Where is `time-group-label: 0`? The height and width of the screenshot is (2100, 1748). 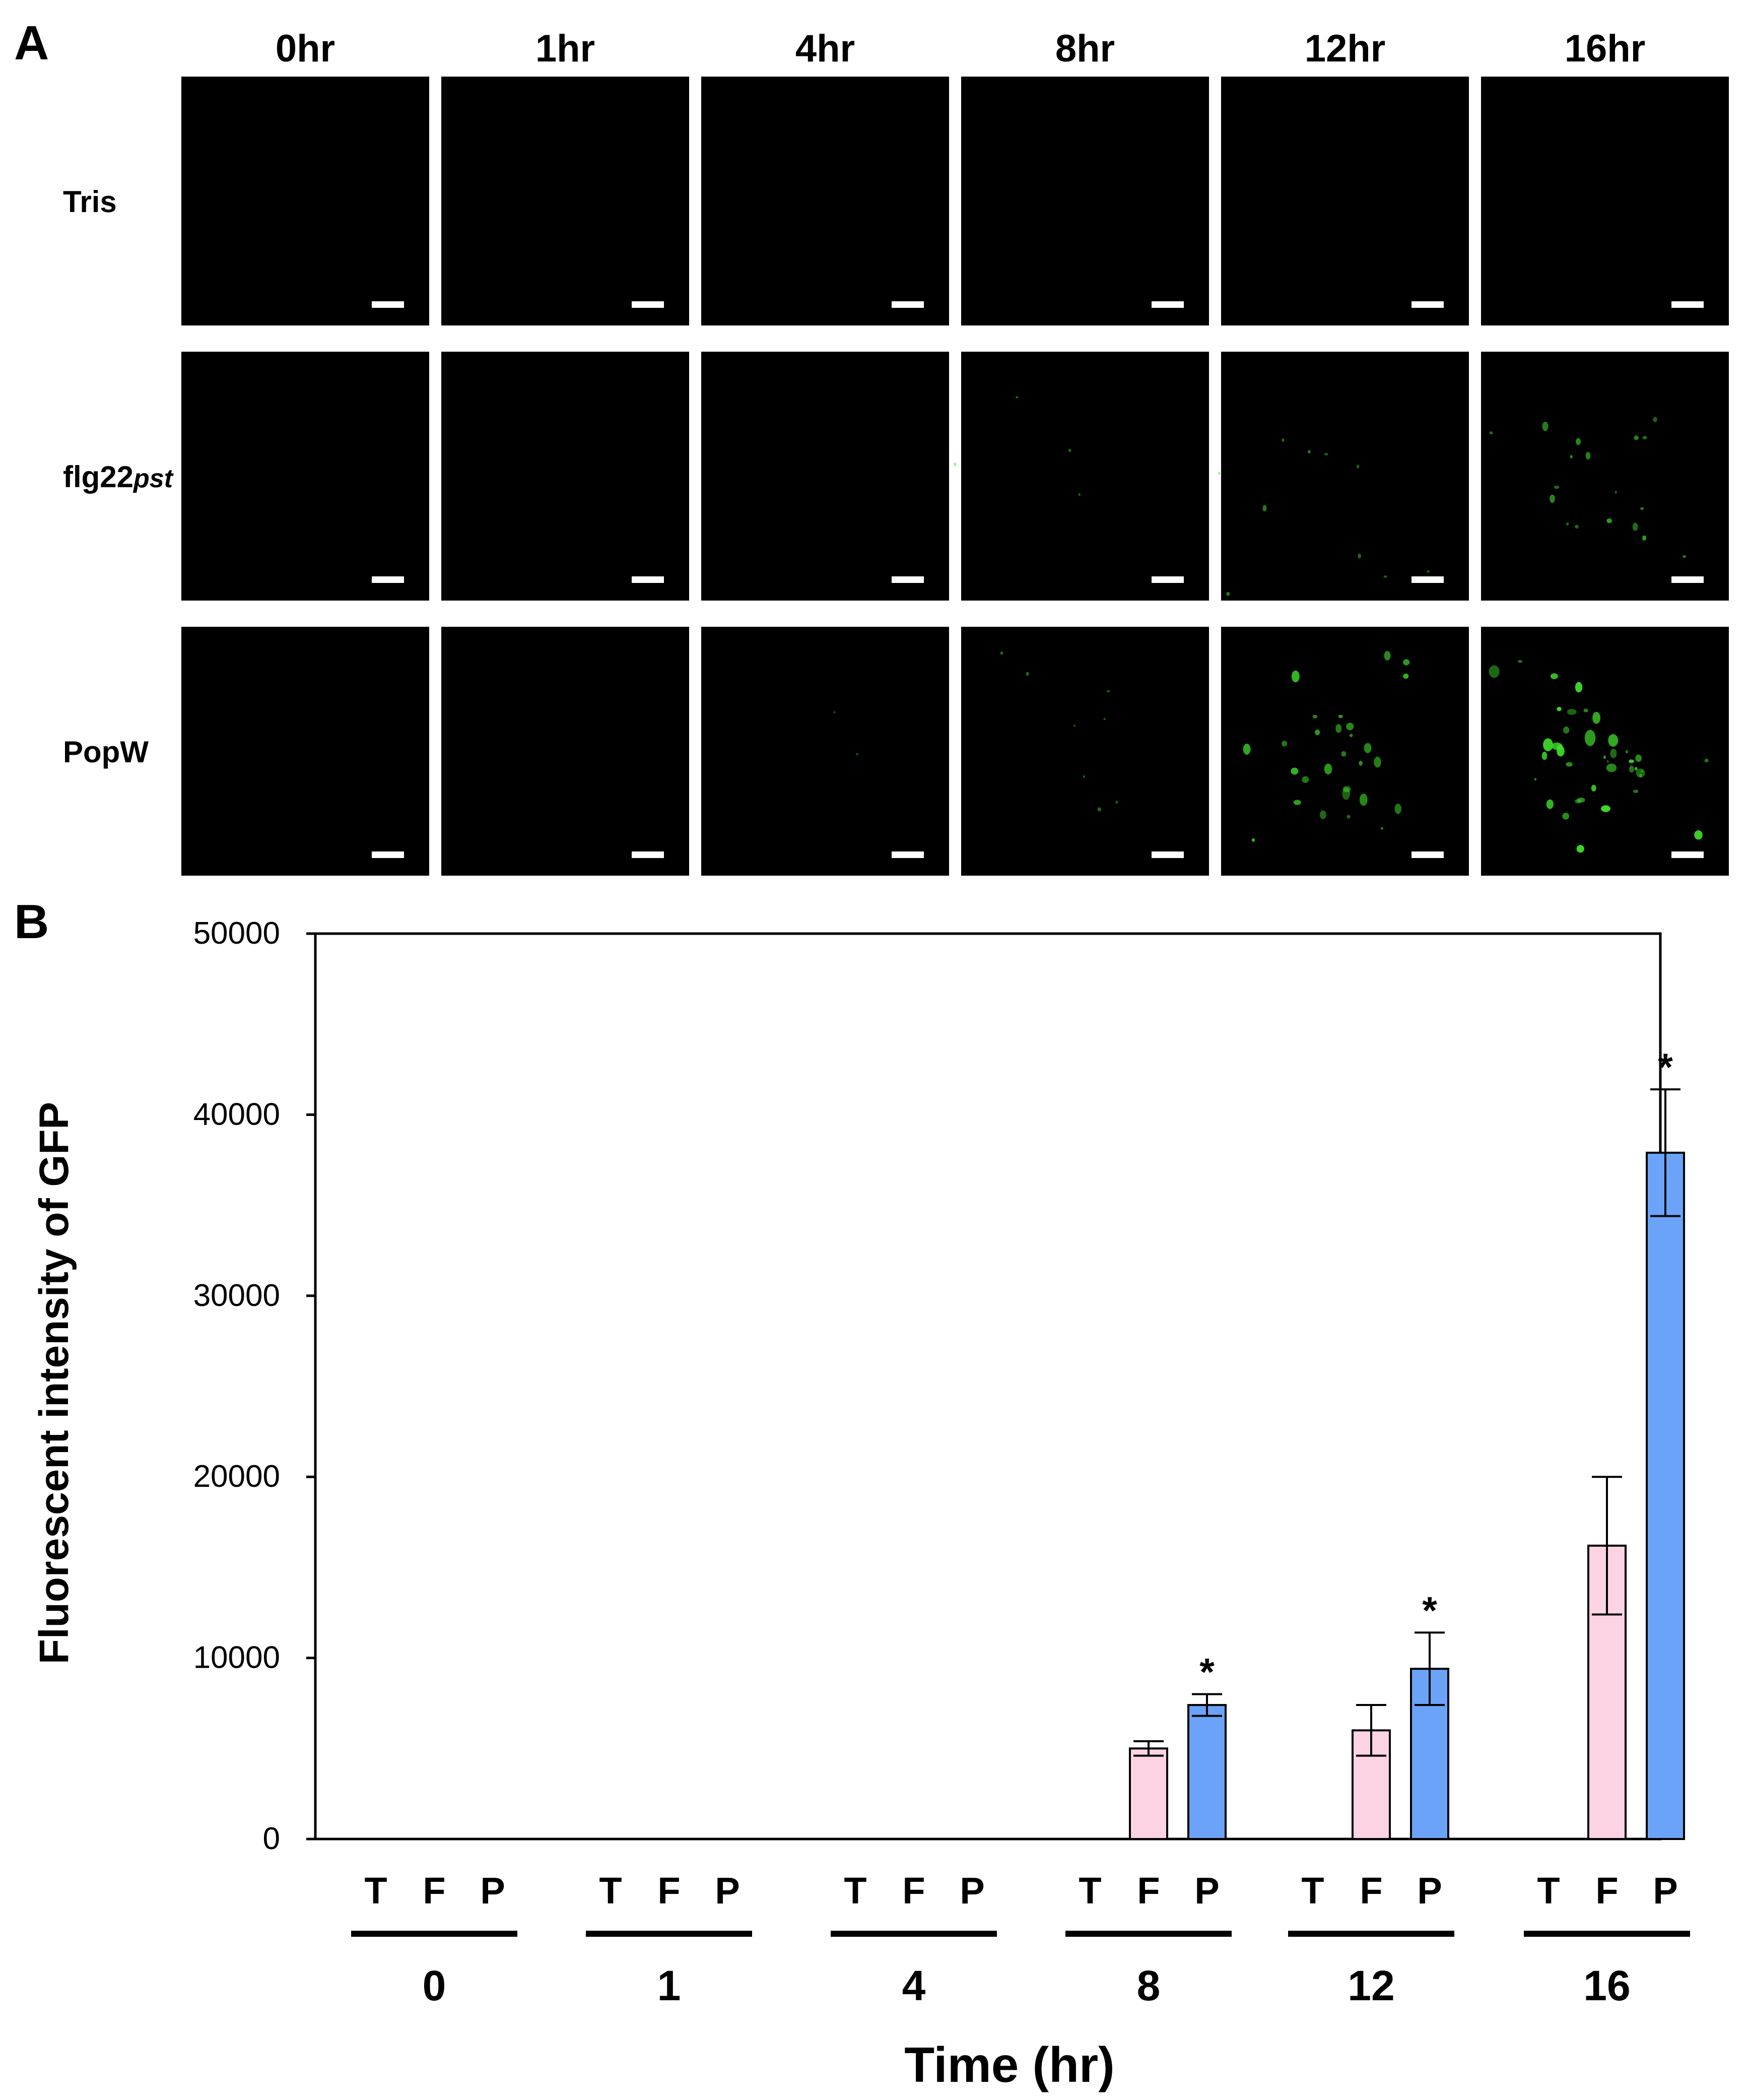 time-group-label: 0 is located at coordinates (434, 1985).